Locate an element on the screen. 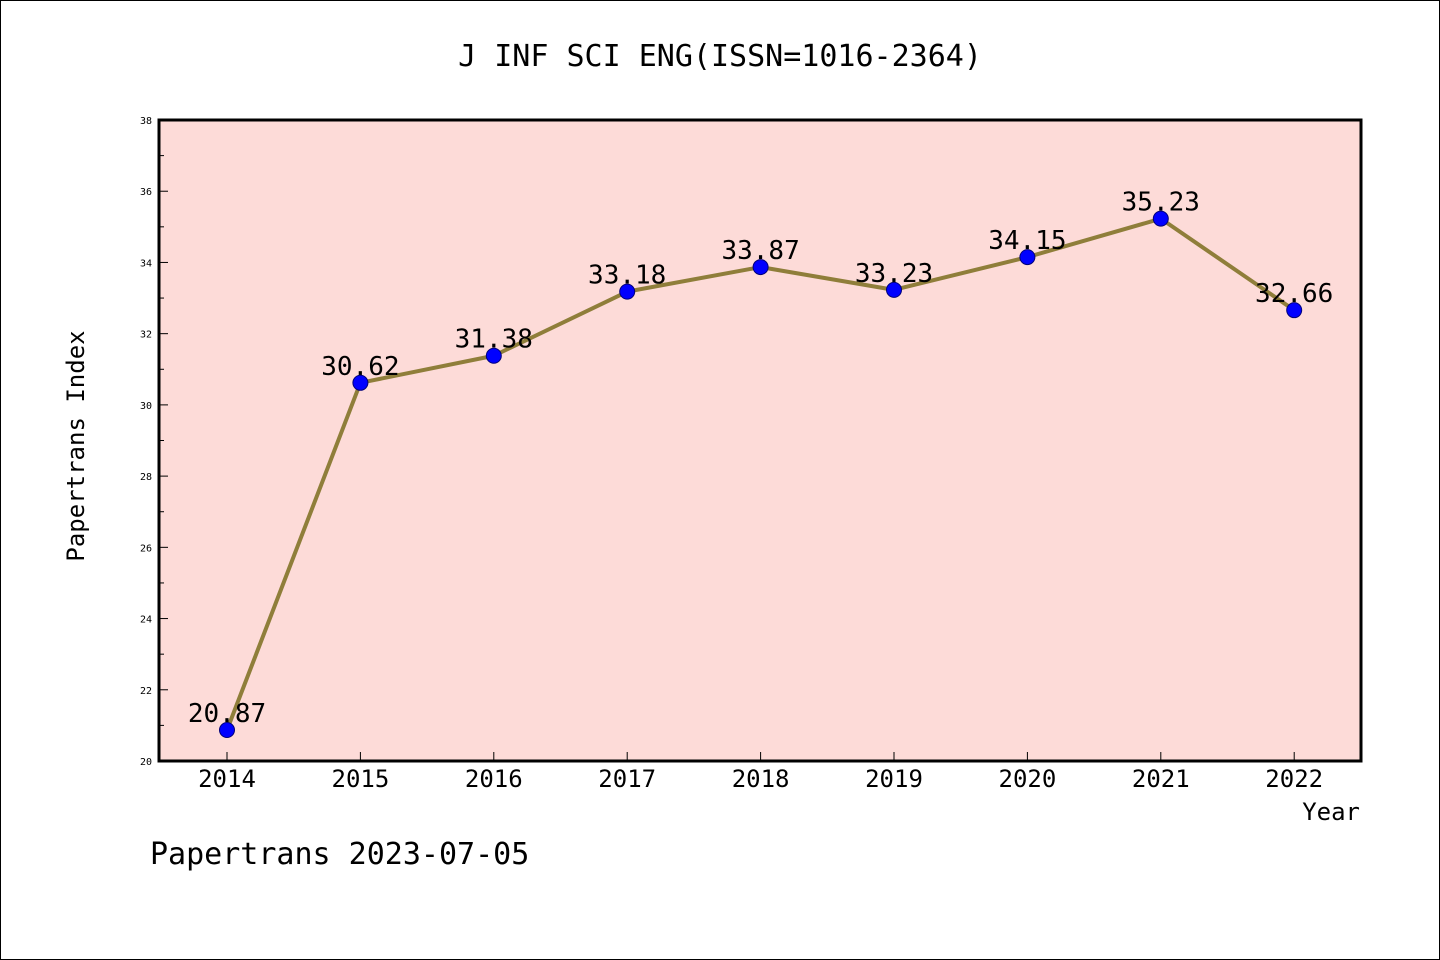 Image resolution: width=1440 pixels, height=960 pixels. x-tick-label: 2019 is located at coordinates (894, 779).